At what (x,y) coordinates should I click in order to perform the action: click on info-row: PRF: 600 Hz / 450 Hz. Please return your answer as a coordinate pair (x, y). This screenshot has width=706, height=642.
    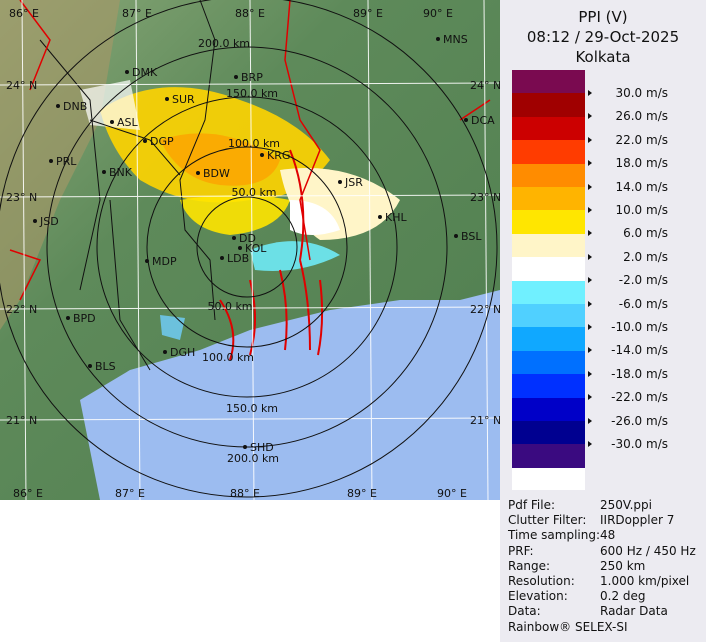
    Looking at the image, I should click on (602, 551).